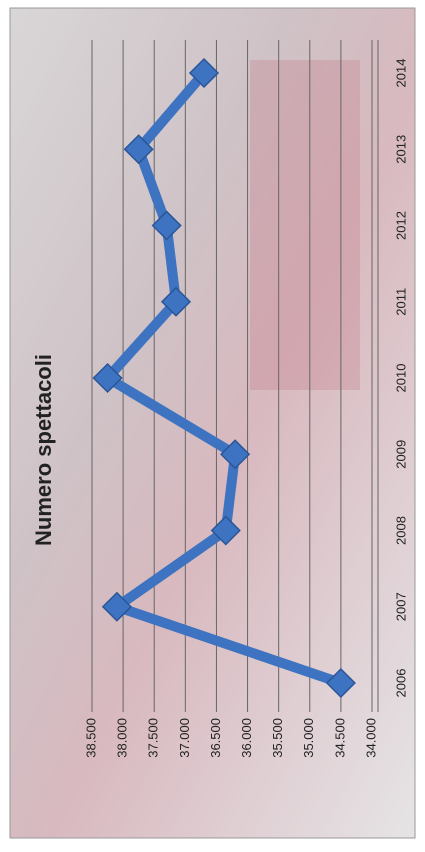  What do you see at coordinates (370, 738) in the screenshot?
I see `y-tick-label: 34.000` at bounding box center [370, 738].